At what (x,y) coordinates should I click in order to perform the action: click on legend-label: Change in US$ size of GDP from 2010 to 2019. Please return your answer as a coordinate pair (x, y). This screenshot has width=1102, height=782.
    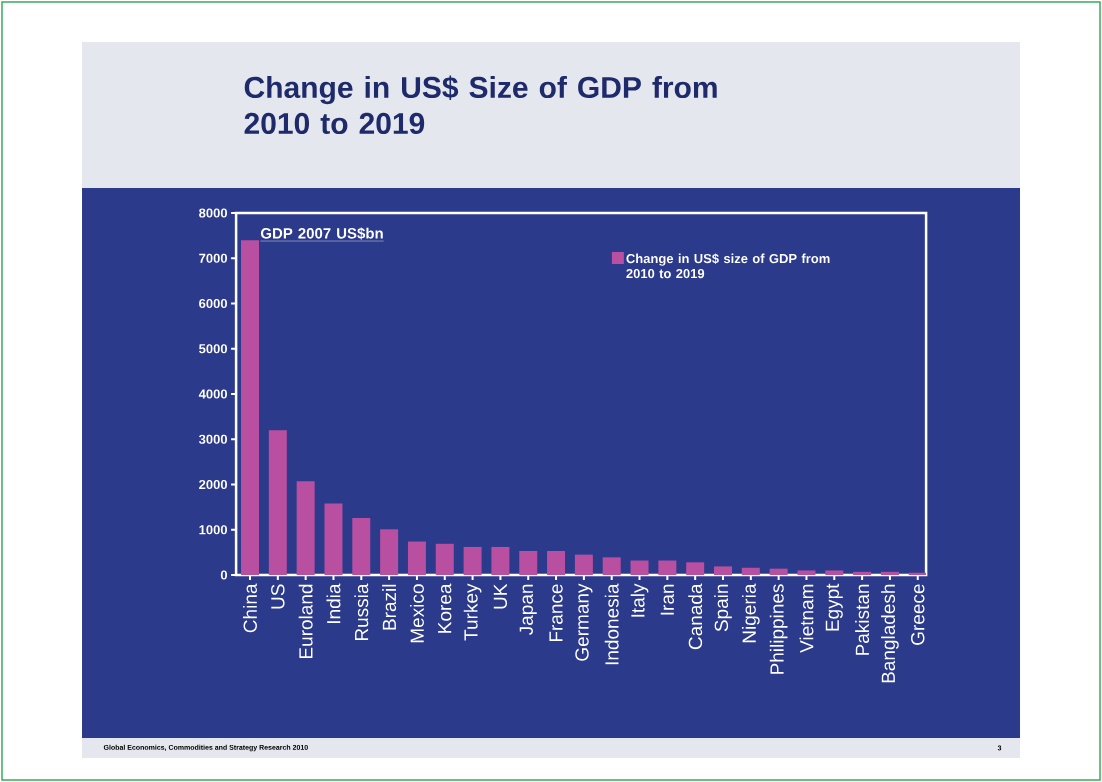
    Looking at the image, I should click on (728, 266).